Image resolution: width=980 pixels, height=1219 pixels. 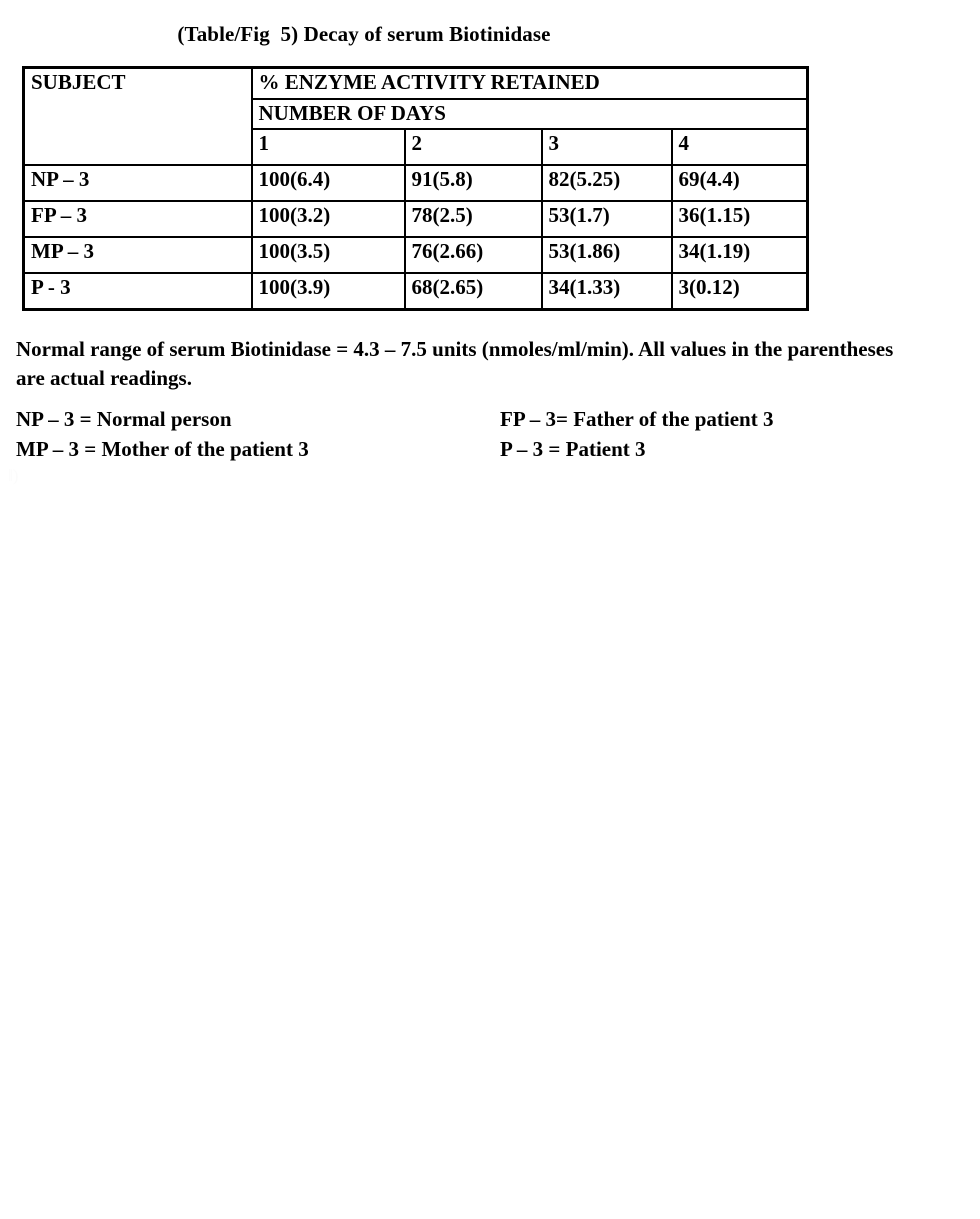 I want to click on table-header-row-days: NUMBER OF DAYS, so click(x=416, y=114).